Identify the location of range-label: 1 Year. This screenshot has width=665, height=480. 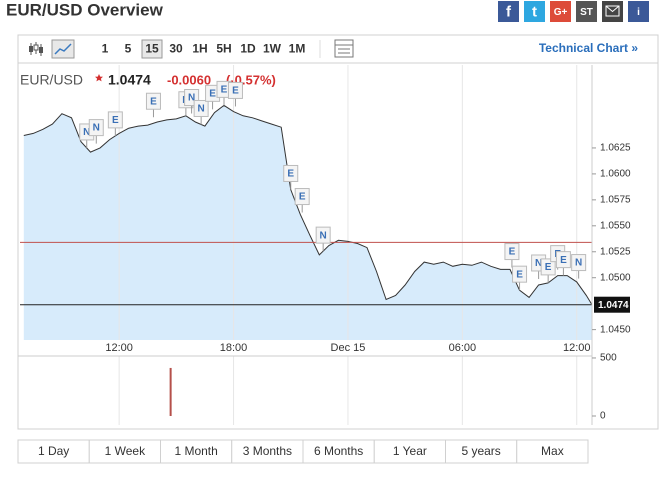
(410, 451).